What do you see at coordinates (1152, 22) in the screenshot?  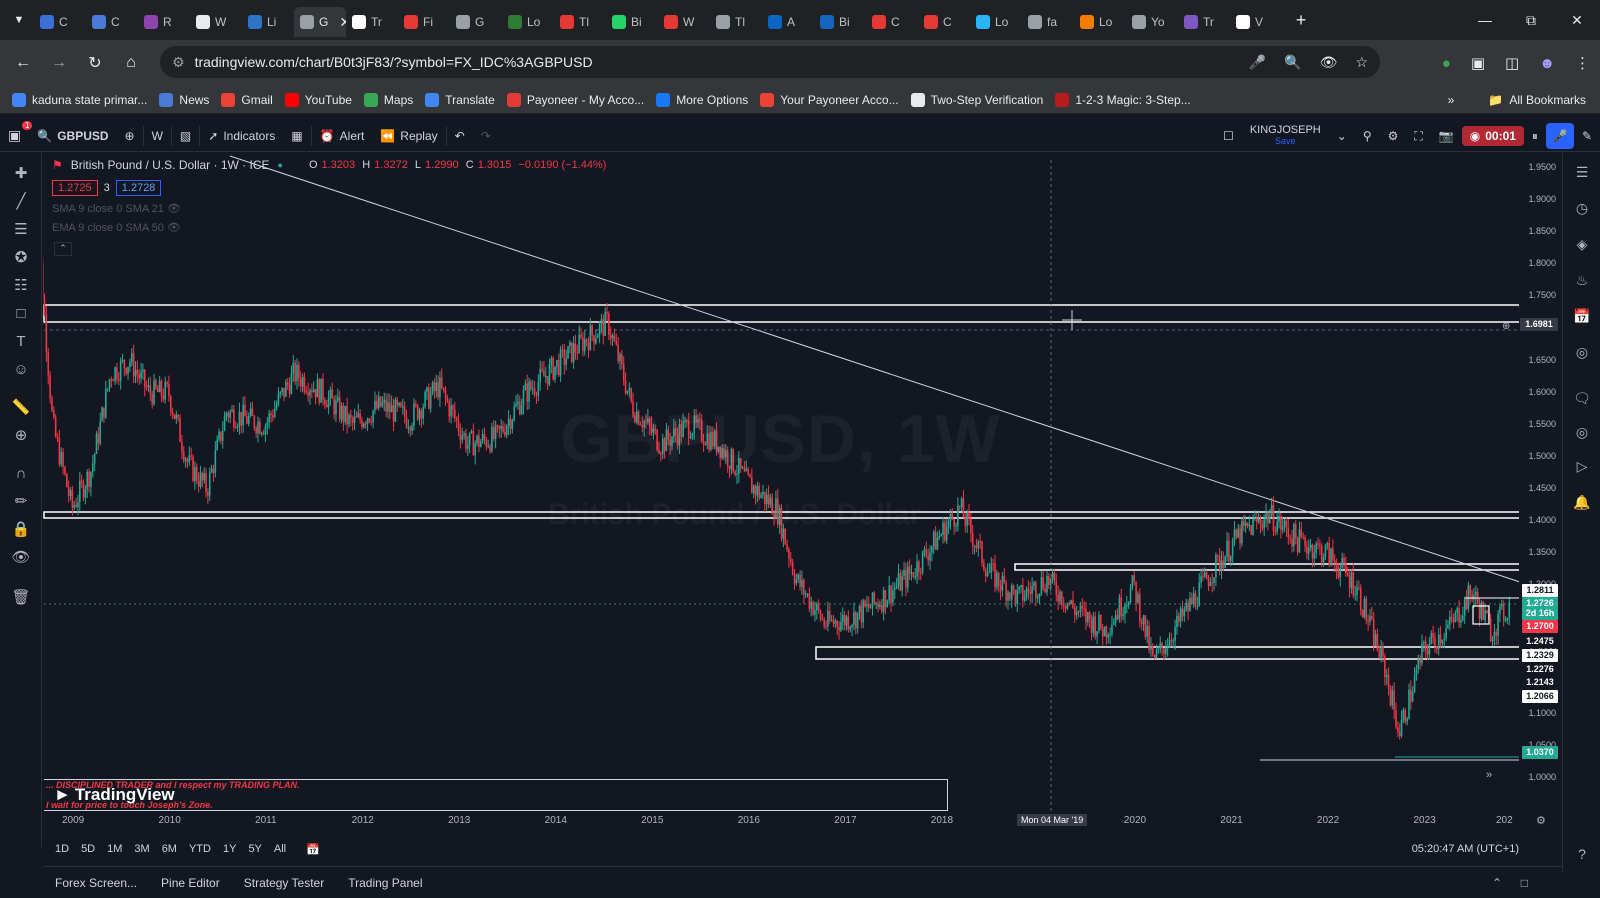 I see `browser-tab: Yo` at bounding box center [1152, 22].